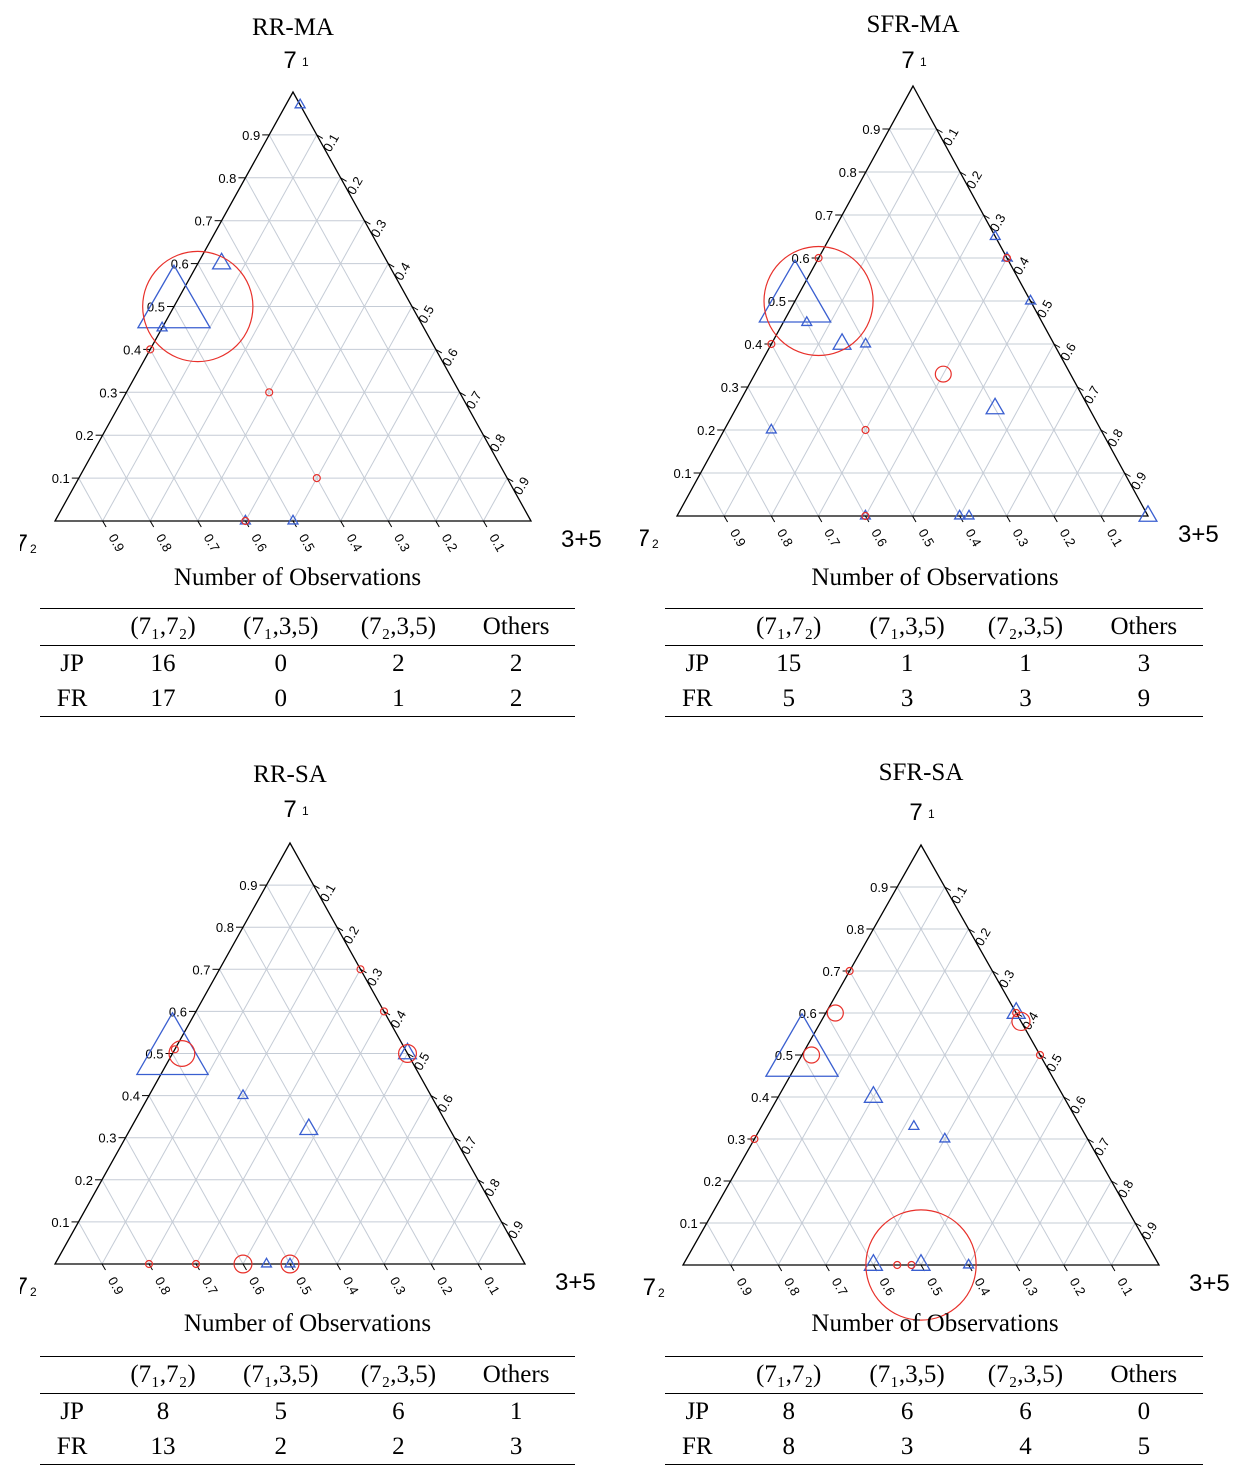 The height and width of the screenshot is (1470, 1243). Describe the element at coordinates (72, 1375) in the screenshot. I see `table-corner` at that location.